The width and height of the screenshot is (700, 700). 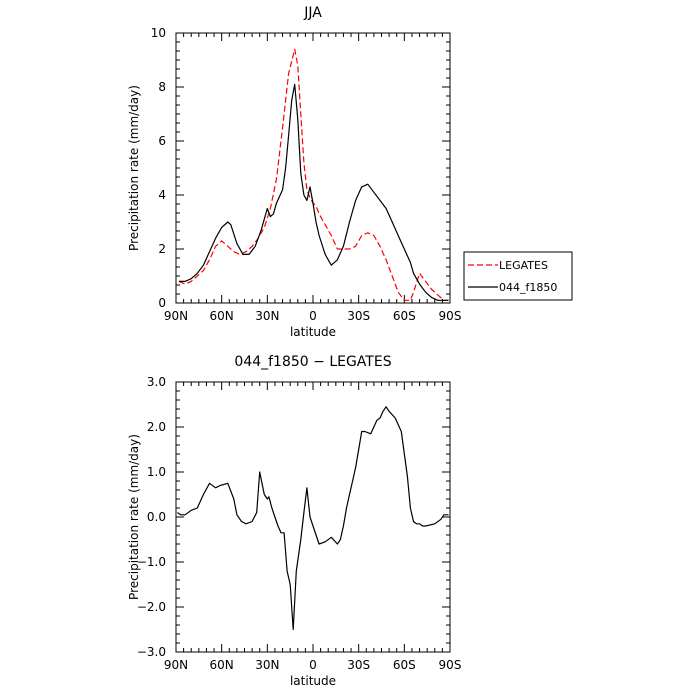 I want to click on chart-1-series-legates-line, so click(x=313, y=174).